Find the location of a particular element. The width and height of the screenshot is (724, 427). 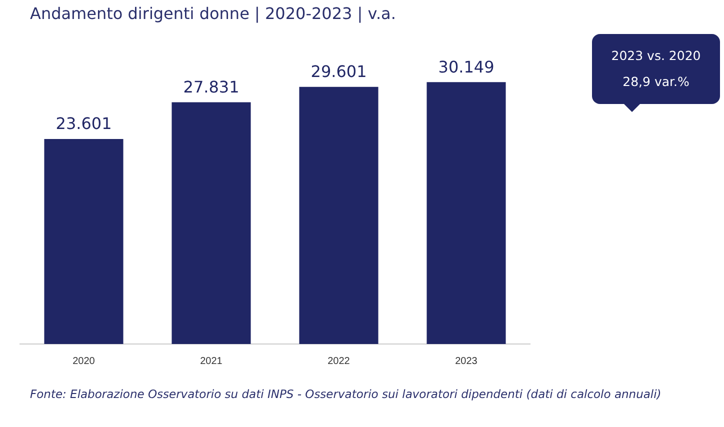

data-label: 23.601 is located at coordinates (84, 124).